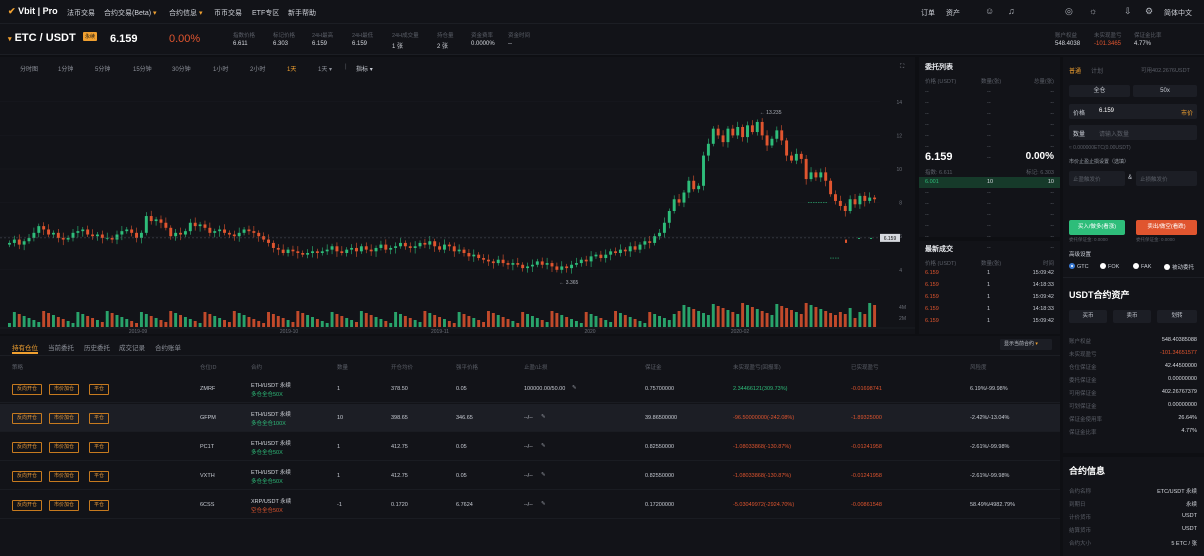 Image resolution: width=1204 pixels, height=556 pixels. Describe the element at coordinates (266, 13) in the screenshot. I see `nav-item-etf: ETF专区` at that location.